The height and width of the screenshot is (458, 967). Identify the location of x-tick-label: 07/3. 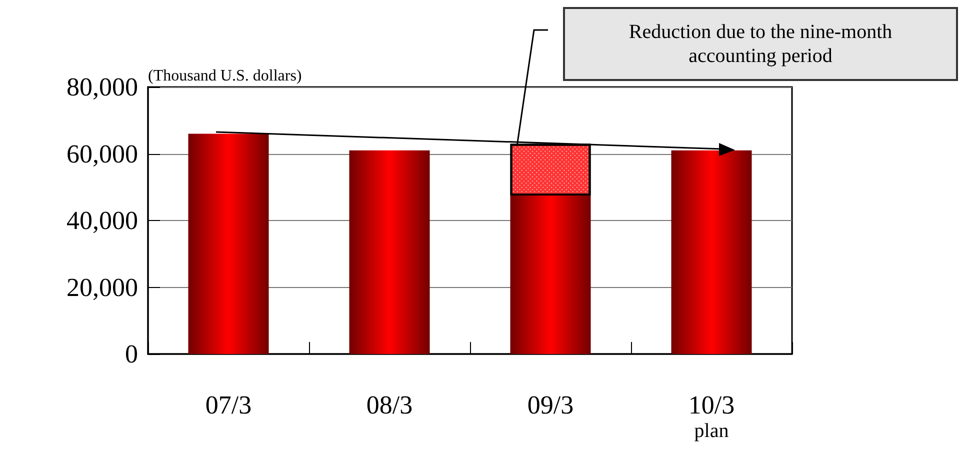
(228, 405).